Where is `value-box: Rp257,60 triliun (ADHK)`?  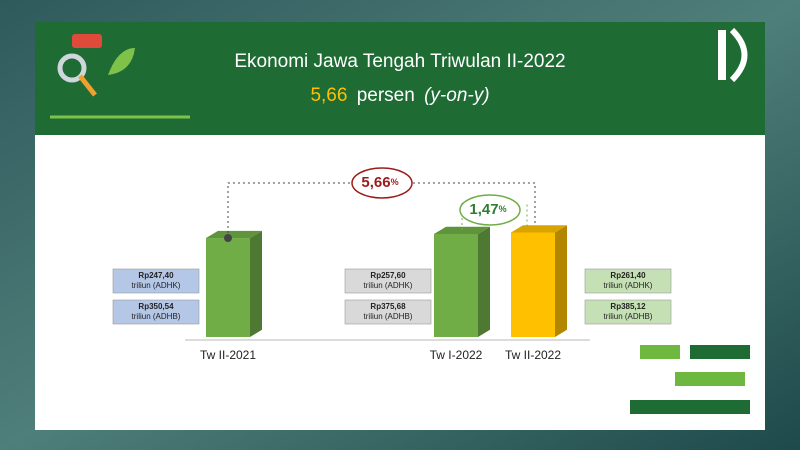
value-box: Rp257,60 triliun (ADHK) is located at coordinates (388, 281).